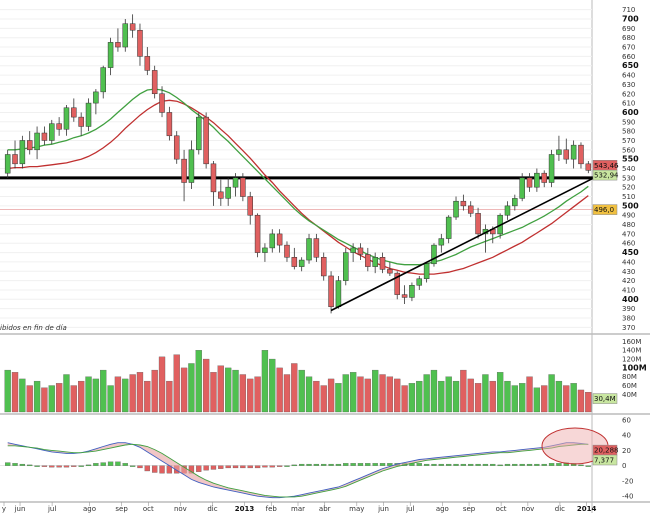 The width and height of the screenshot is (650, 513). What do you see at coordinates (325, 509) in the screenshot?
I see `month-label: abr` at bounding box center [325, 509].